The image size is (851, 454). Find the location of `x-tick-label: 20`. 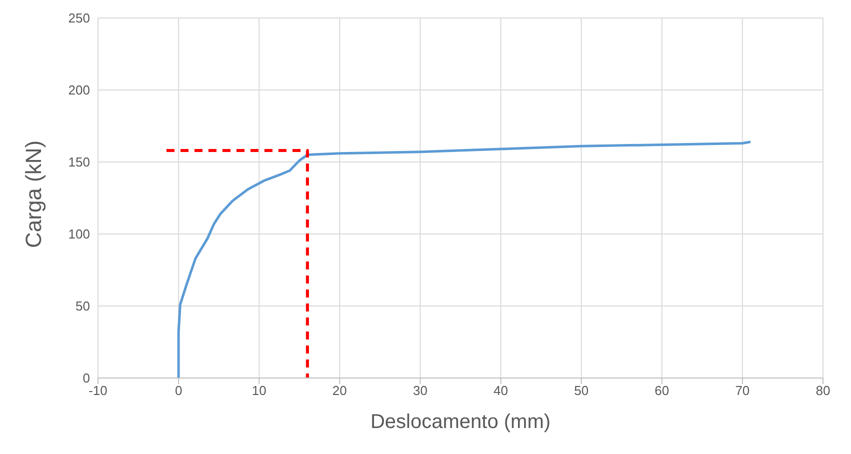

x-tick-label: 20 is located at coordinates (339, 390).